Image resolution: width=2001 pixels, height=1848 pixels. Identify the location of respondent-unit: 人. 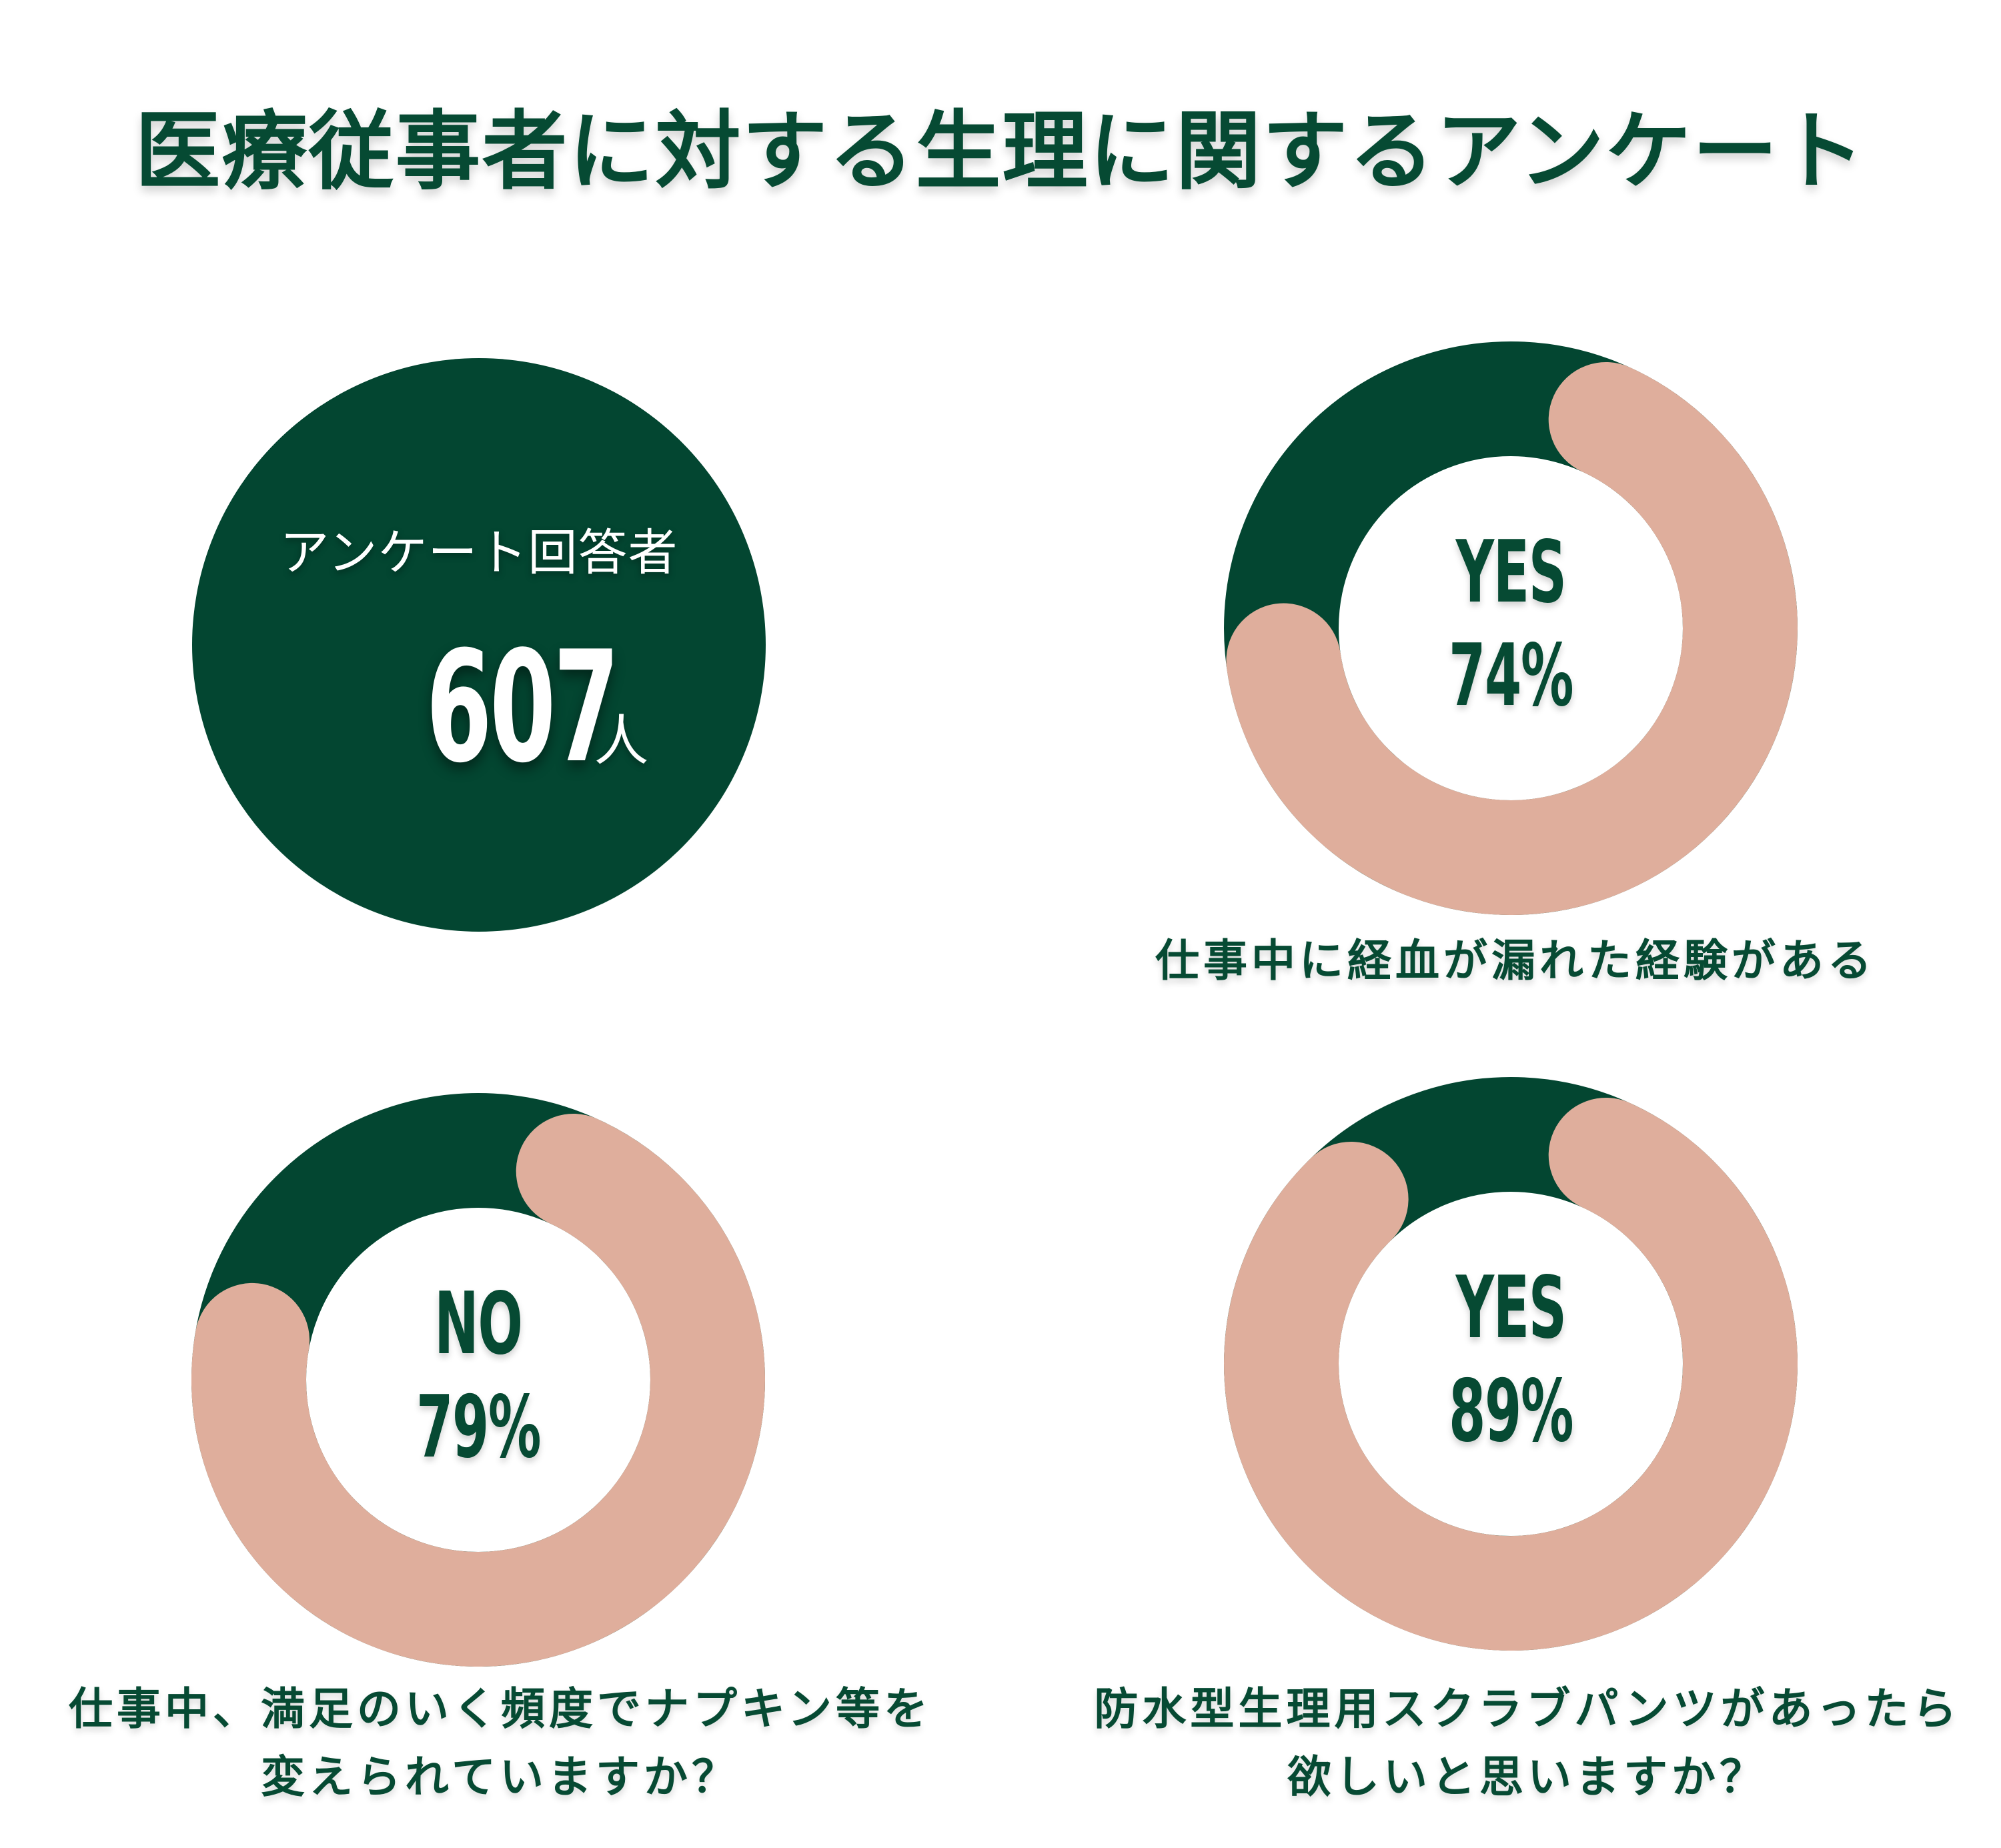
(621, 741).